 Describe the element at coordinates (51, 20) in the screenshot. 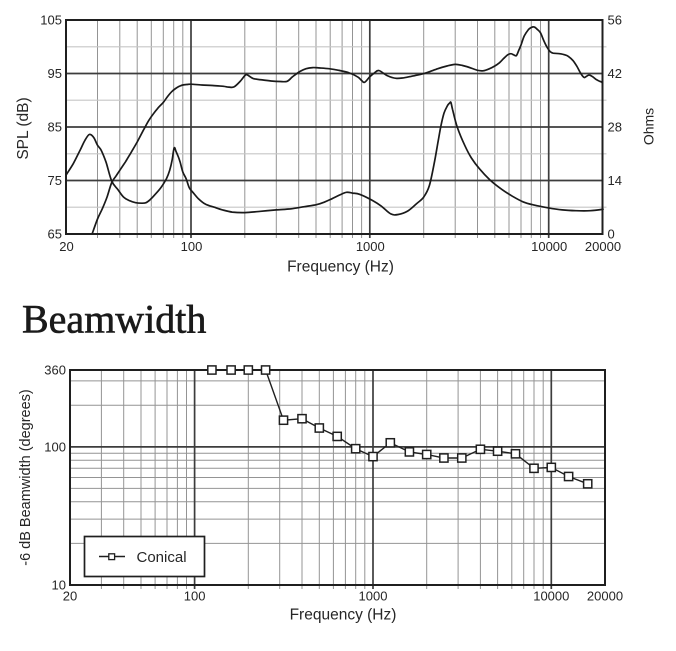

I see `svg-text: 105` at that location.